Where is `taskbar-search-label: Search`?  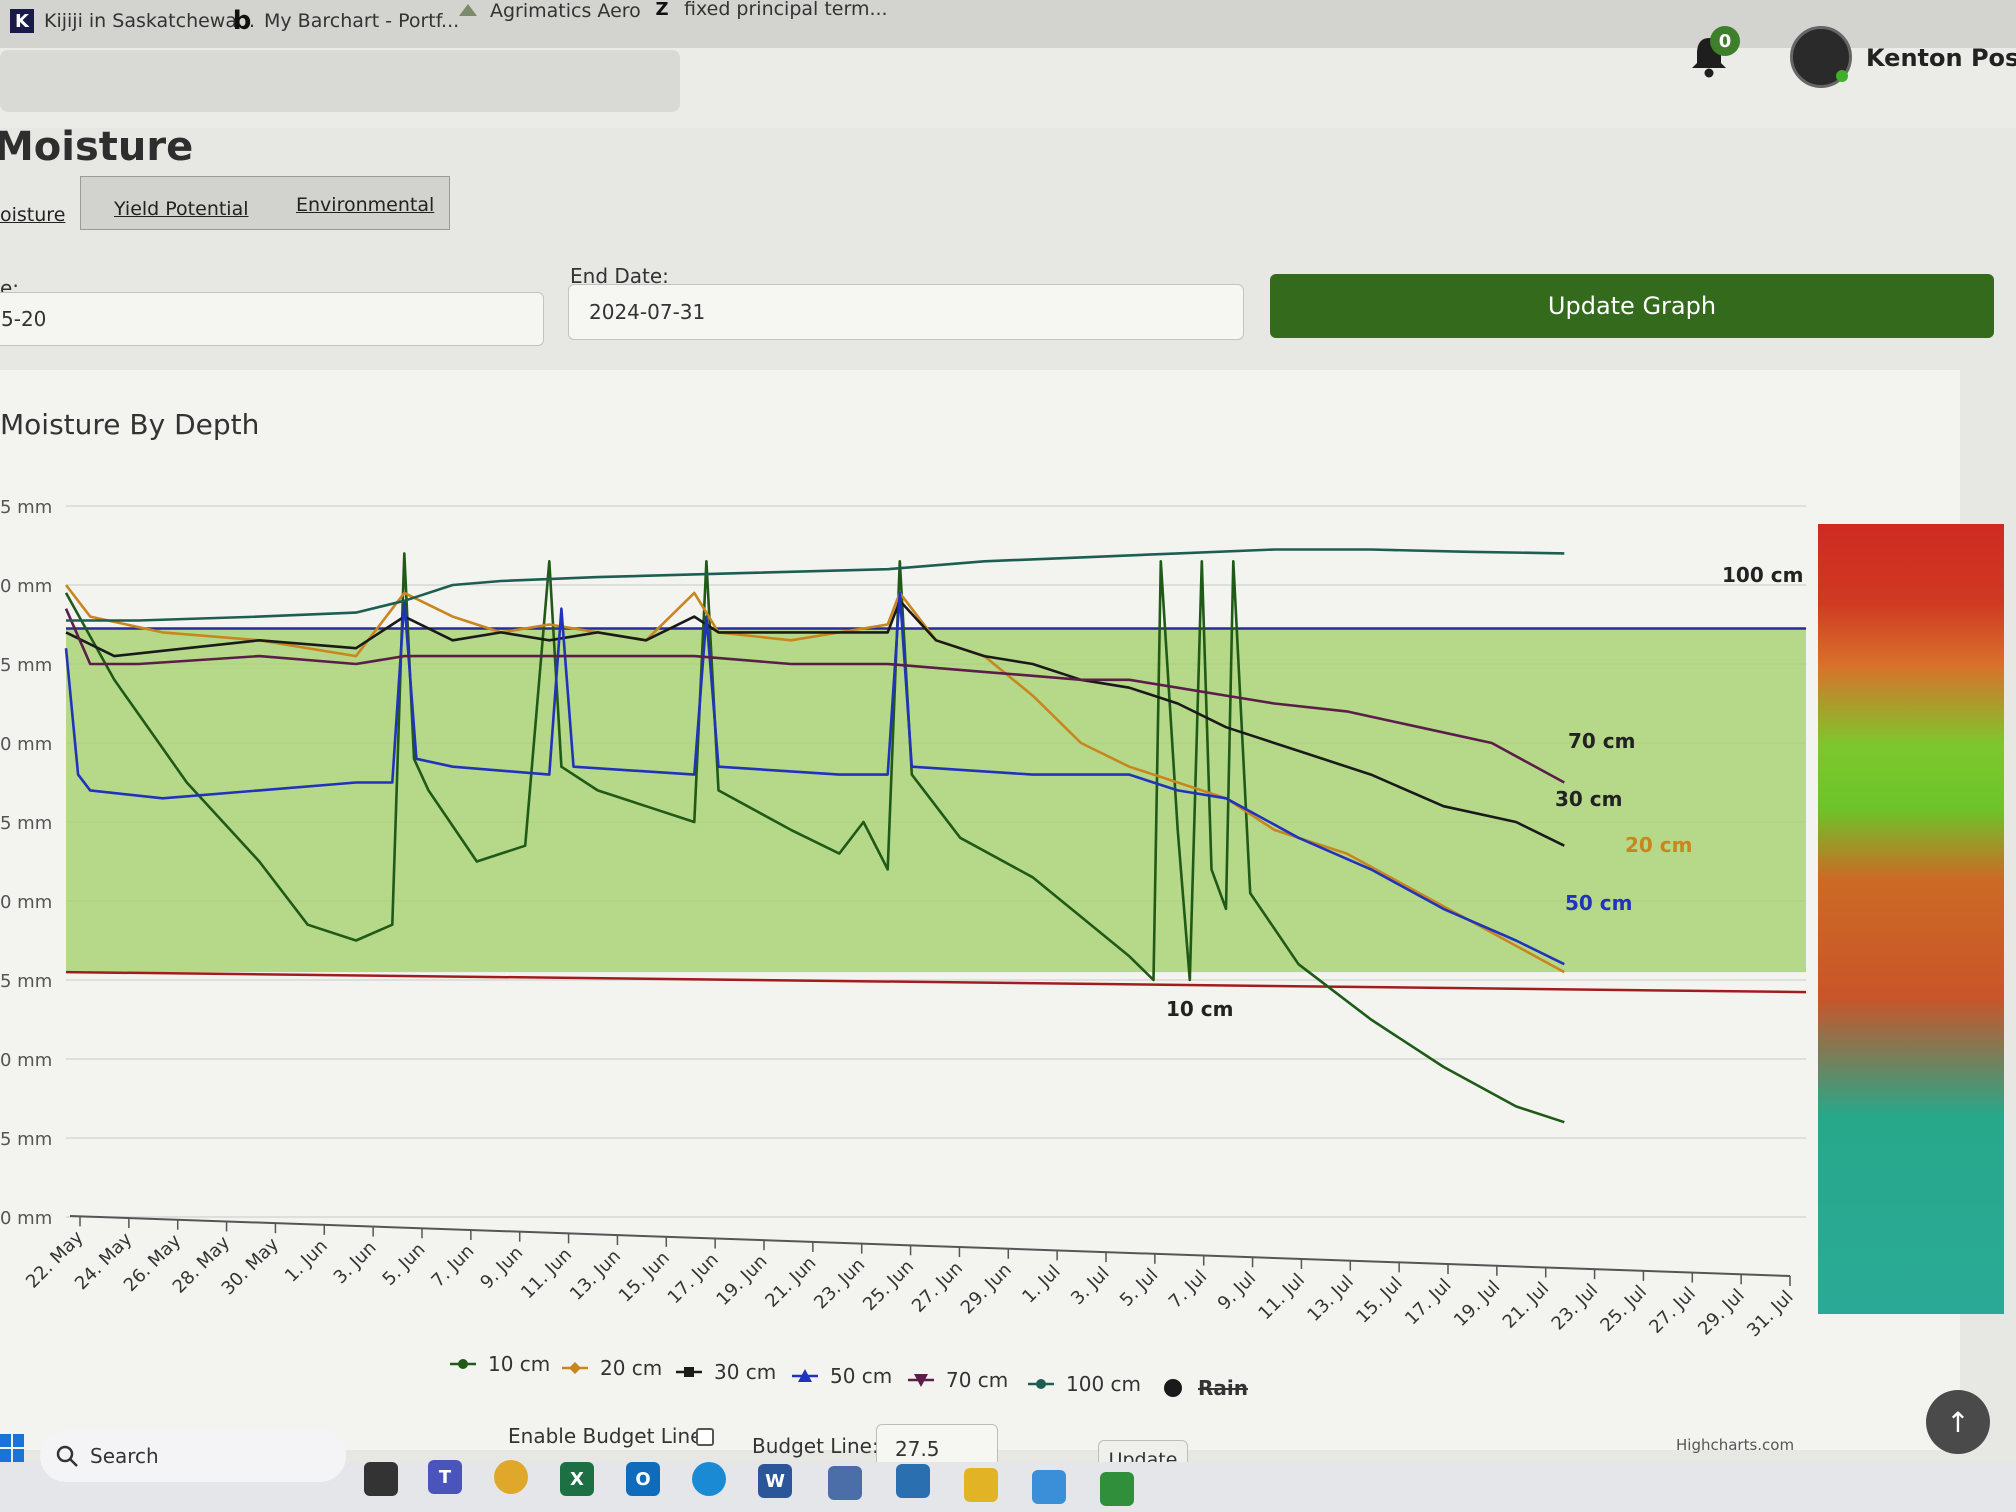 taskbar-search-label: Search is located at coordinates (124, 1456).